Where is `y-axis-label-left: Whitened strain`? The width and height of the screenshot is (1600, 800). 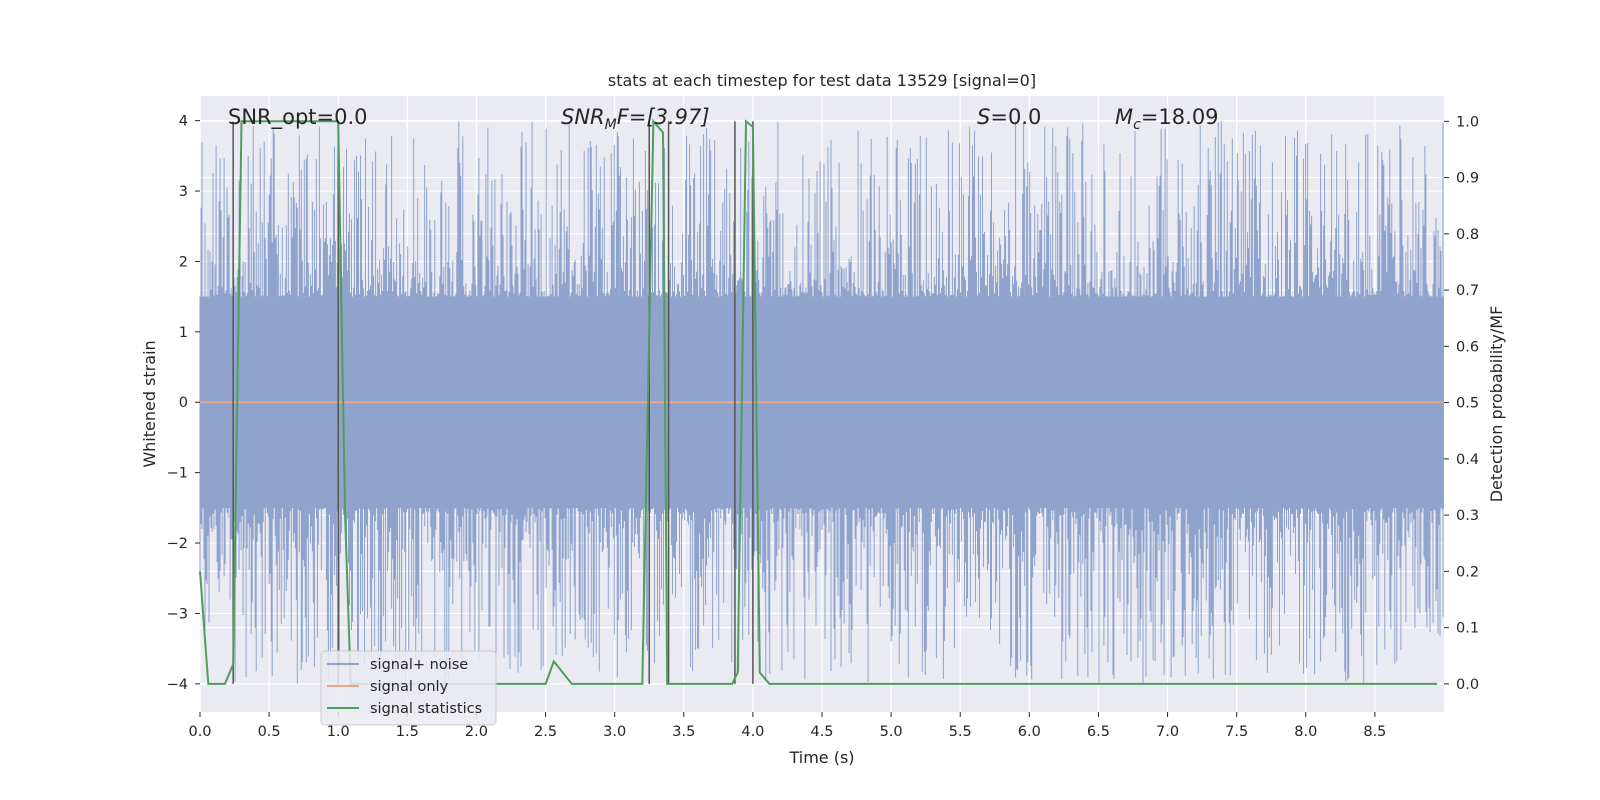 y-axis-label-left: Whitened strain is located at coordinates (149, 403).